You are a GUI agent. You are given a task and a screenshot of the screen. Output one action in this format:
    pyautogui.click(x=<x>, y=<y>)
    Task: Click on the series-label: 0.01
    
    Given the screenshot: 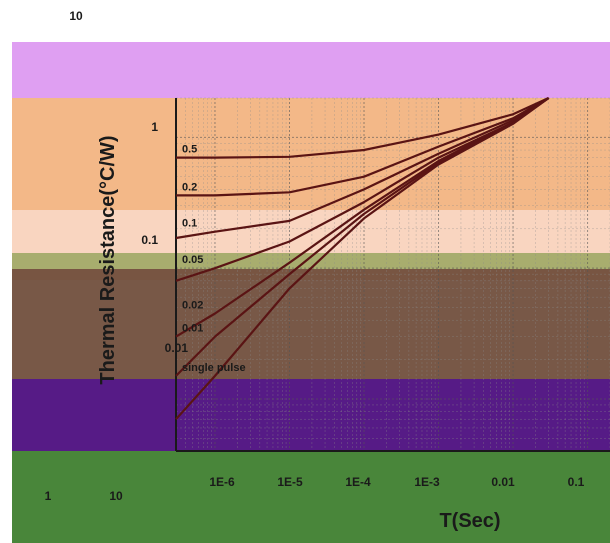 What is the action you would take?
    pyautogui.click(x=192, y=329)
    